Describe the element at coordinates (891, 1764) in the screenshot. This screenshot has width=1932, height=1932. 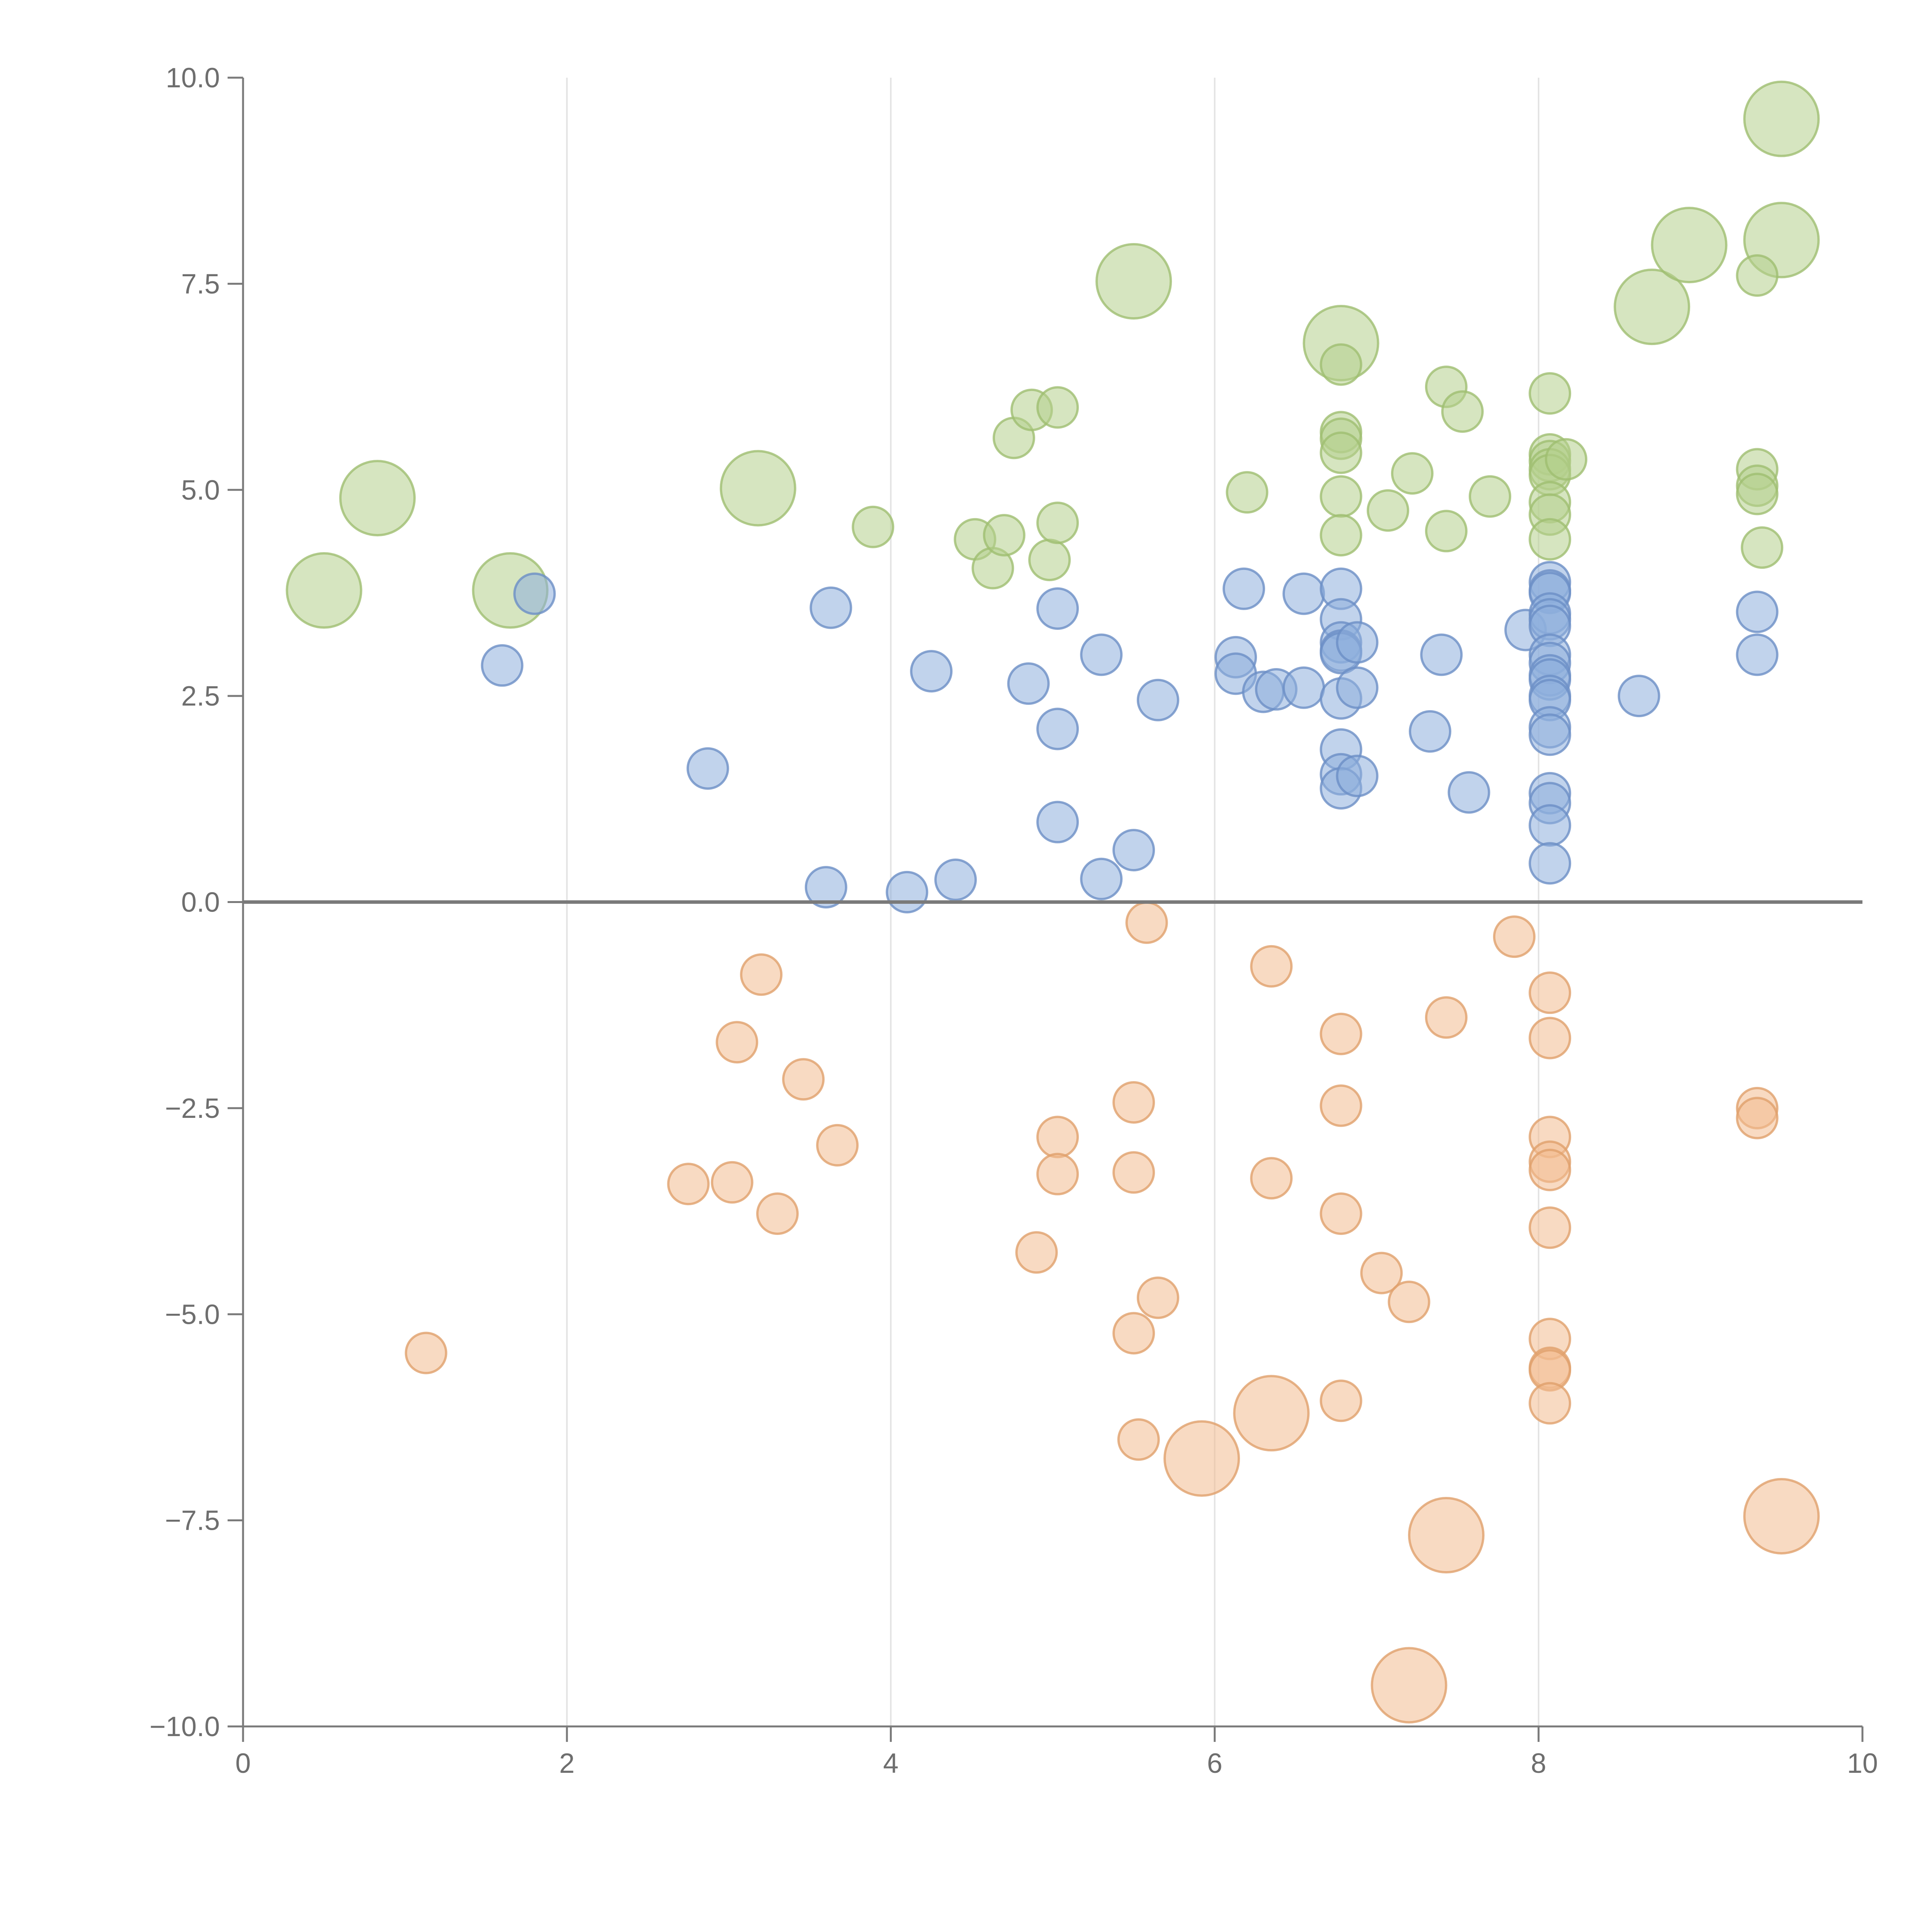
I see `x-tick-label: 4` at that location.